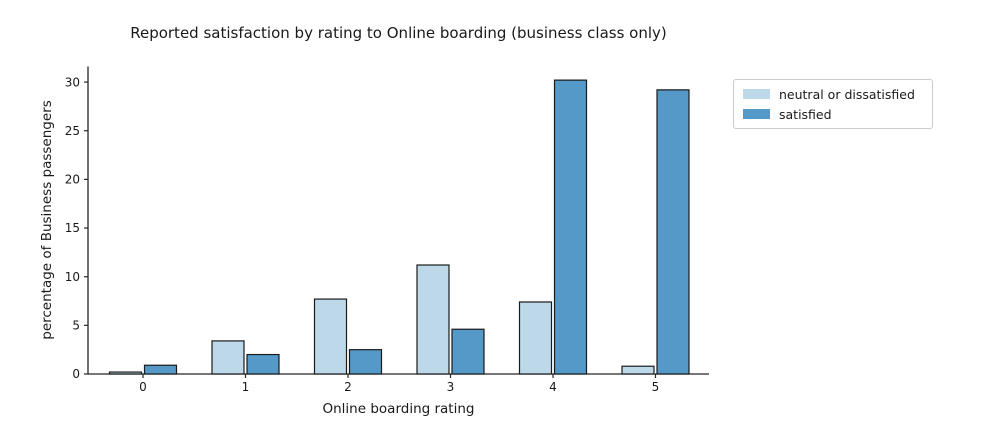 Image resolution: width=987 pixels, height=427 pixels. Describe the element at coordinates (847, 94) in the screenshot. I see `legend-label-neutral: neutral or dissatisfied` at that location.